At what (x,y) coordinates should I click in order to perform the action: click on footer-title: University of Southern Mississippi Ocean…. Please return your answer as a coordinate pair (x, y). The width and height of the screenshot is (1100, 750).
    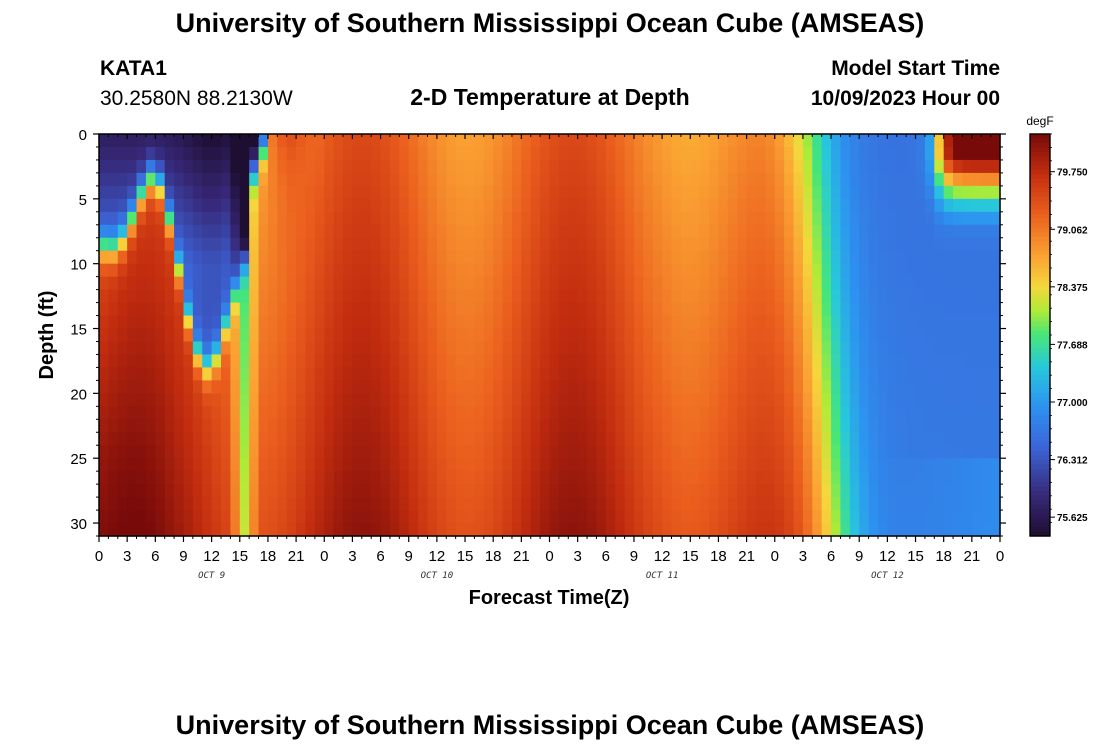
    Looking at the image, I should click on (550, 725).